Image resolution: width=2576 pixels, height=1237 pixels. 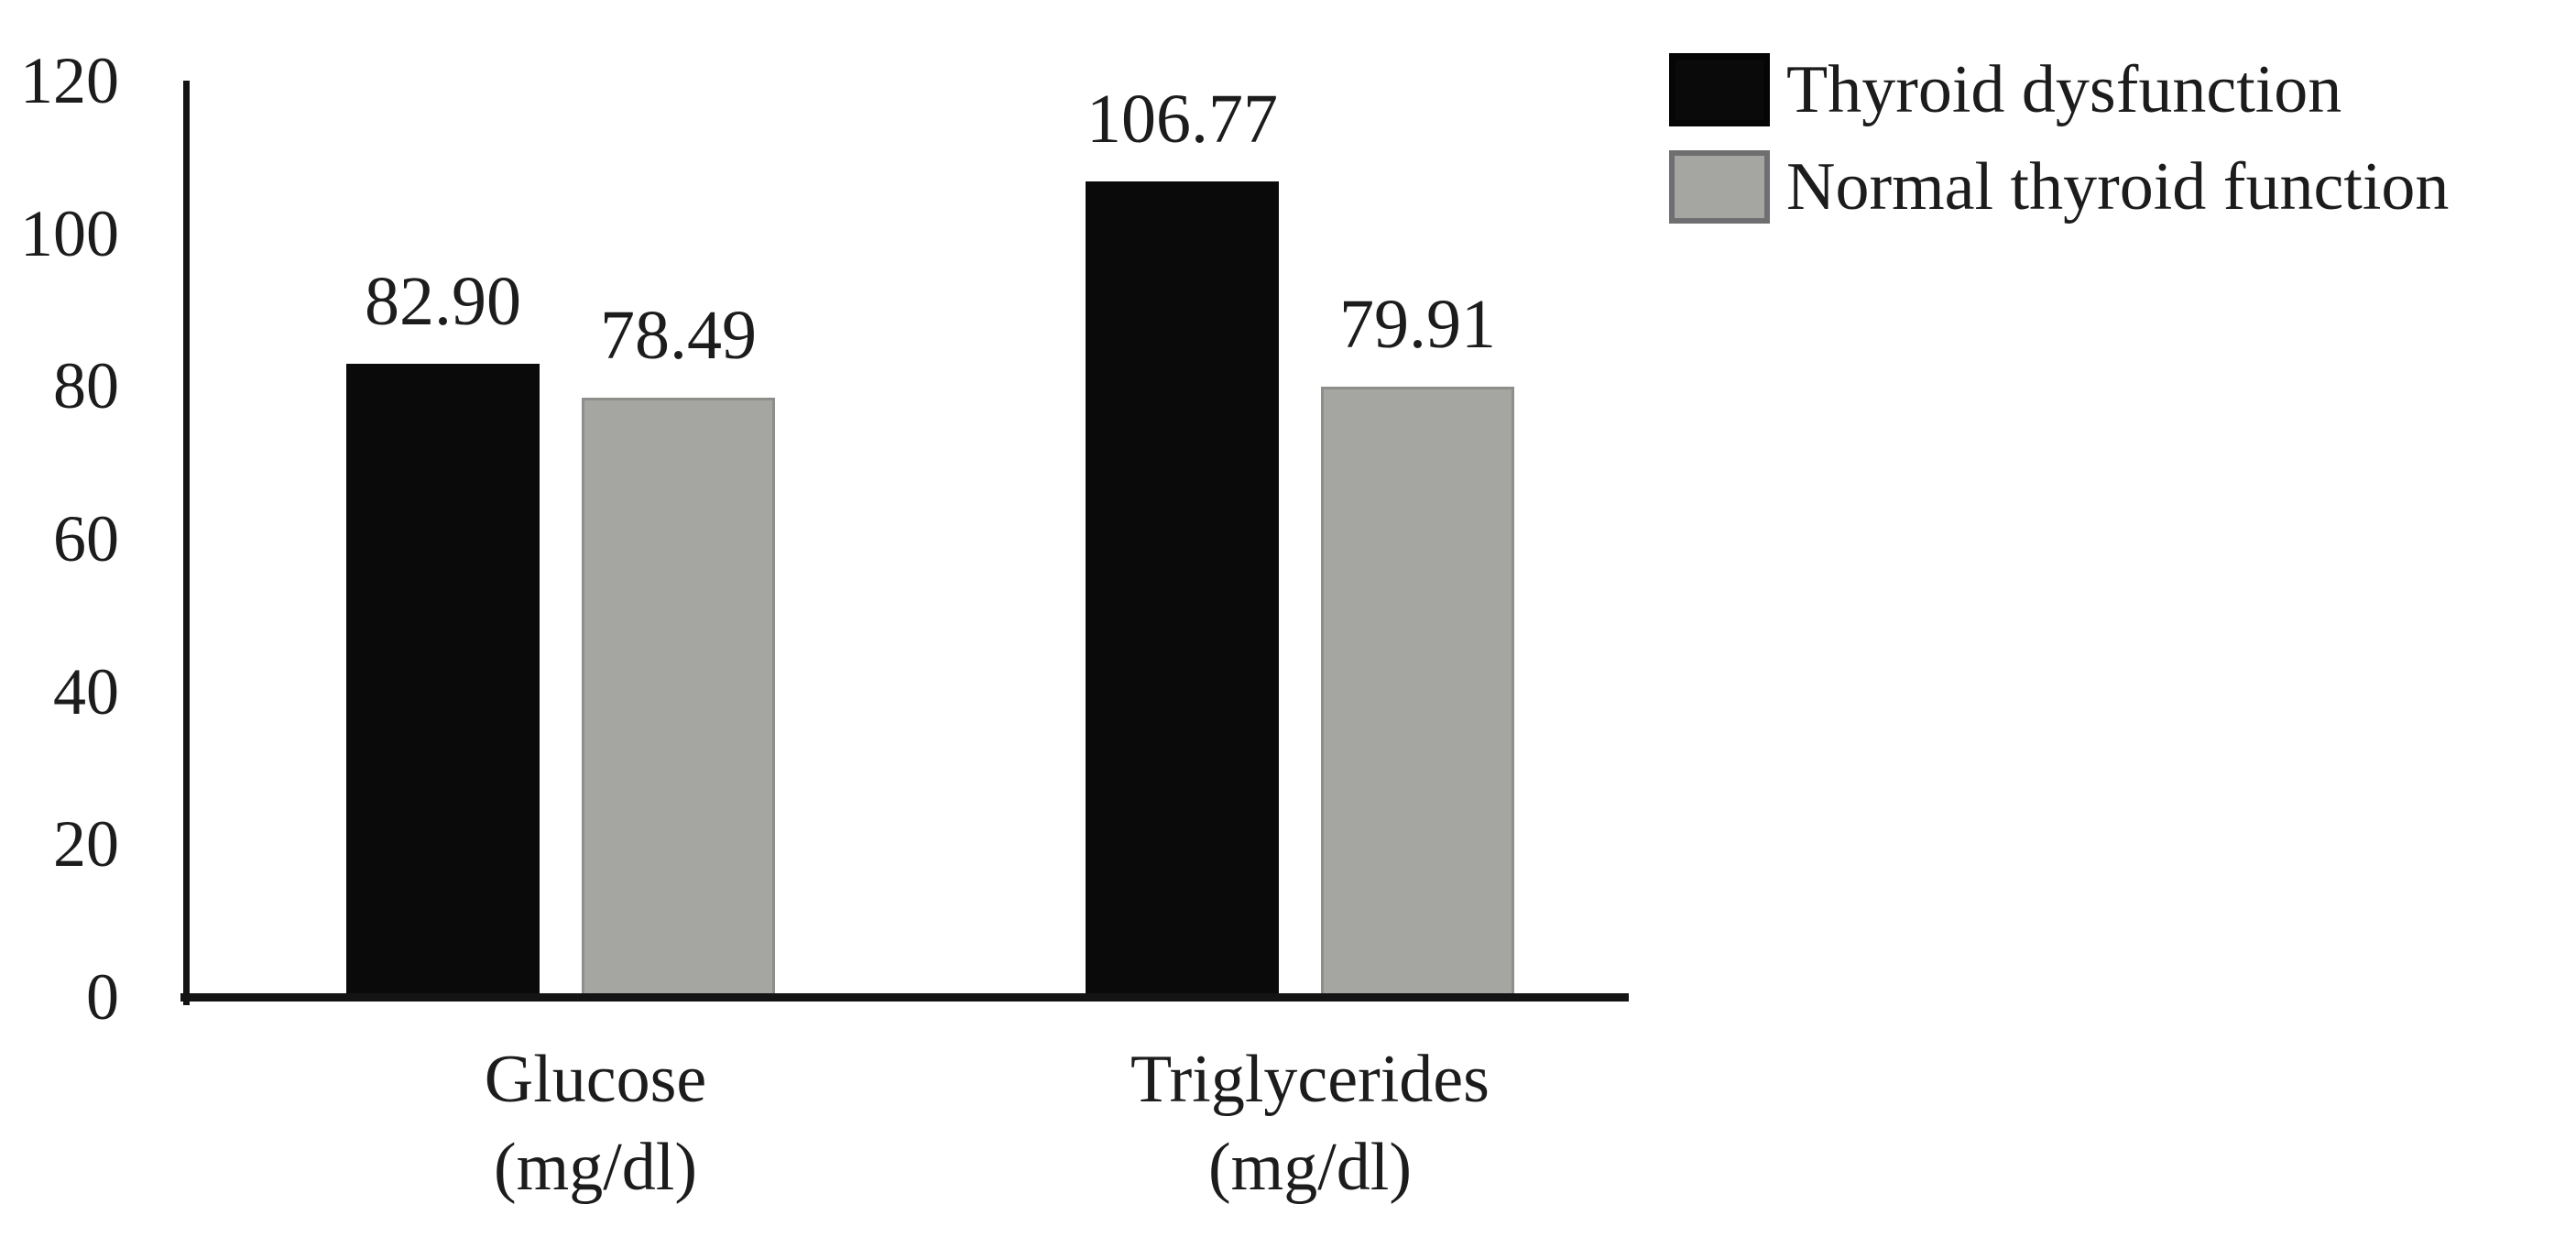 What do you see at coordinates (103, 997) in the screenshot?
I see `y-tick-label-0: 0` at bounding box center [103, 997].